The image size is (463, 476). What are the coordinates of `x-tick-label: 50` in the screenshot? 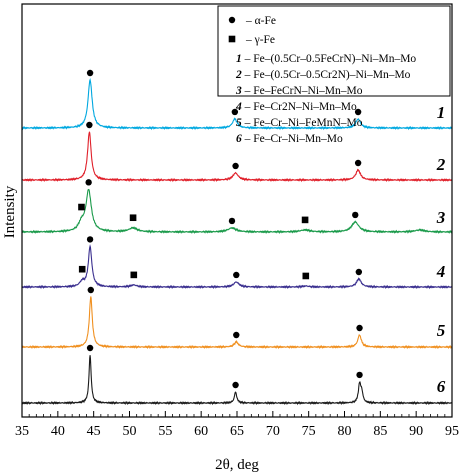 It's located at (130, 431).